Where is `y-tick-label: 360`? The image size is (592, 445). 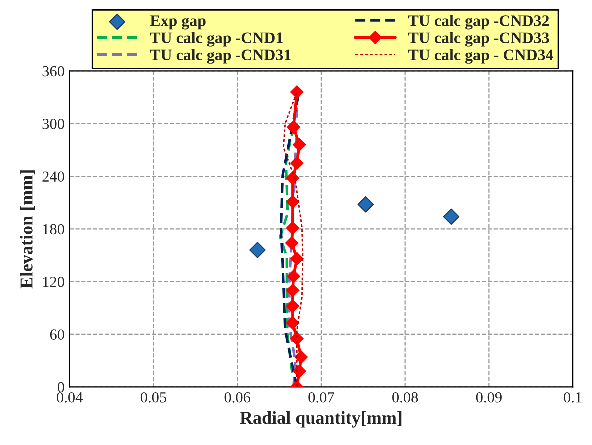 y-tick-label: 360 is located at coordinates (53, 71).